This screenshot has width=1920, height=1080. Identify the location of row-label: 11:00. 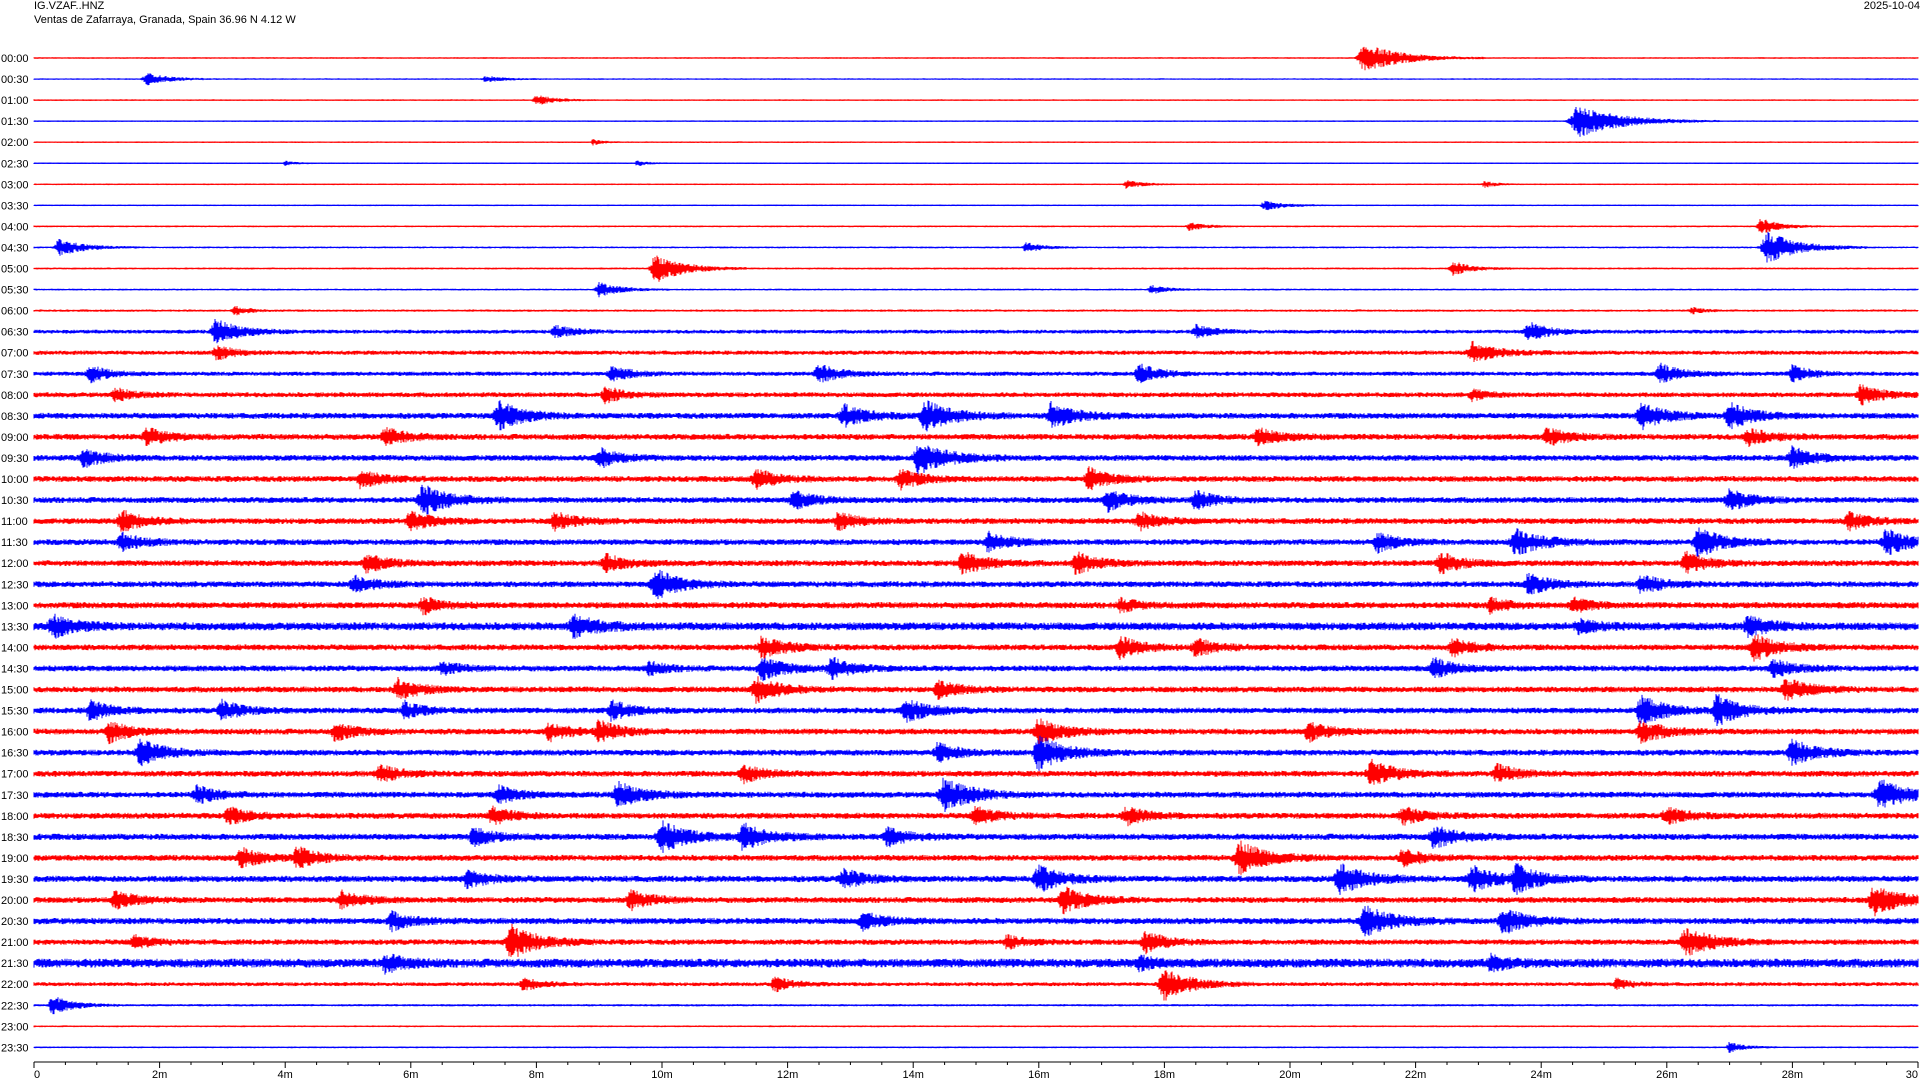
(14, 522).